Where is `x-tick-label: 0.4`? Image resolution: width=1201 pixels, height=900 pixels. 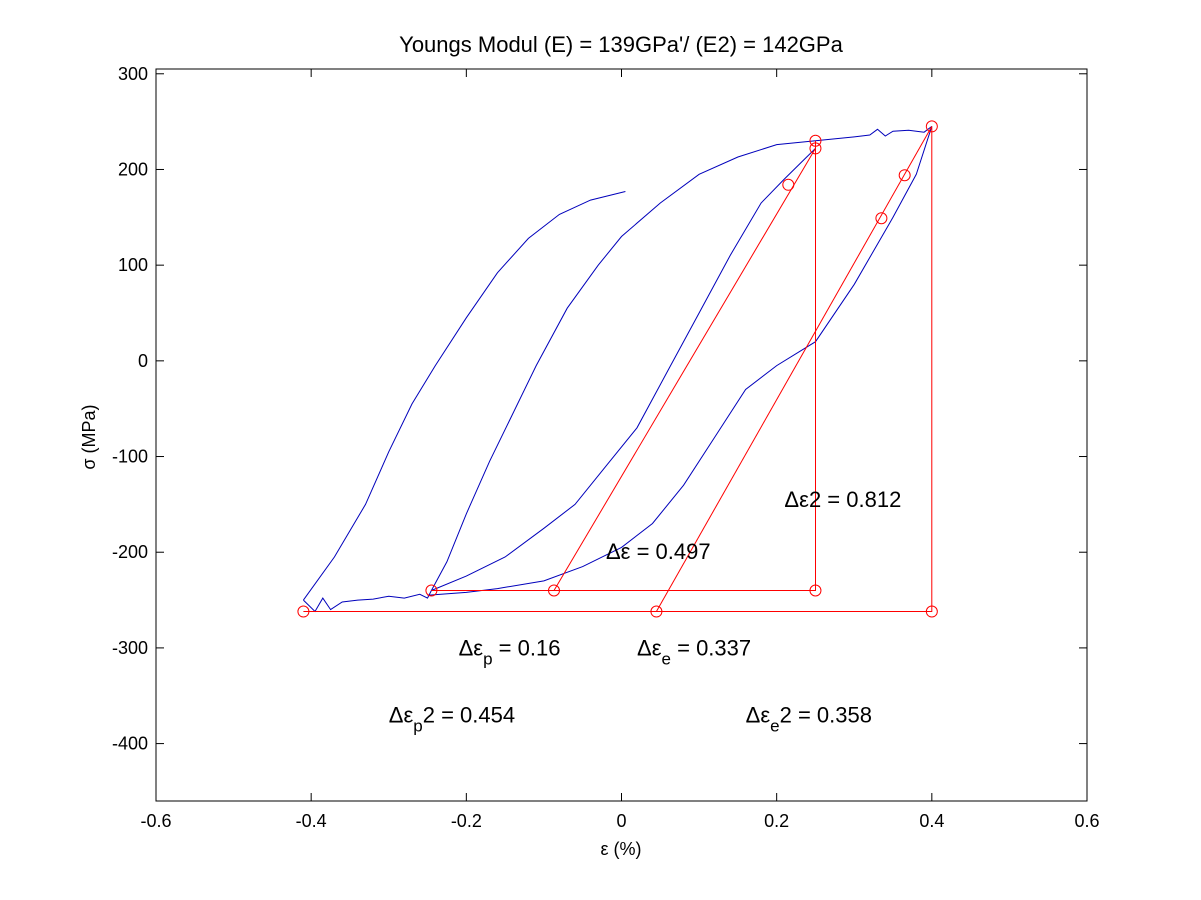
x-tick-label: 0.4 is located at coordinates (931, 821).